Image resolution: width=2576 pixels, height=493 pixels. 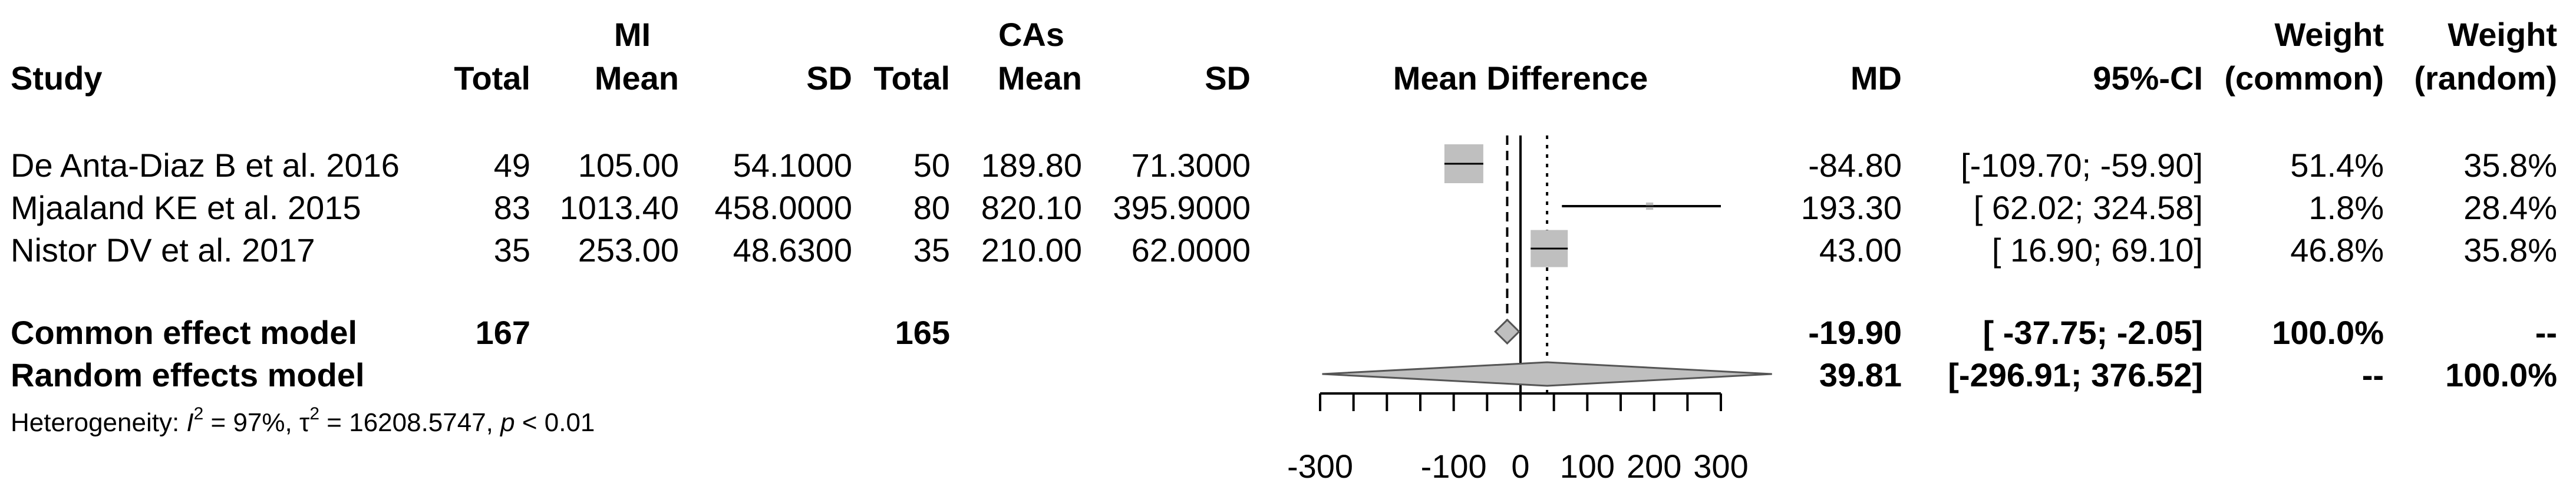 What do you see at coordinates (2089, 208) in the screenshot?
I see `ci-cell: [ 62.02; 324.58]` at bounding box center [2089, 208].